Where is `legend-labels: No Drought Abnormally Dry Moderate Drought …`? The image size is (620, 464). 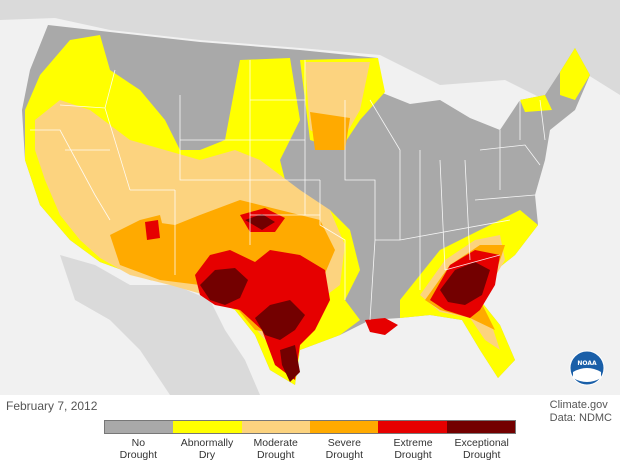 legend-labels: No Drought Abnormally Dry Moderate Drought … is located at coordinates (310, 449).